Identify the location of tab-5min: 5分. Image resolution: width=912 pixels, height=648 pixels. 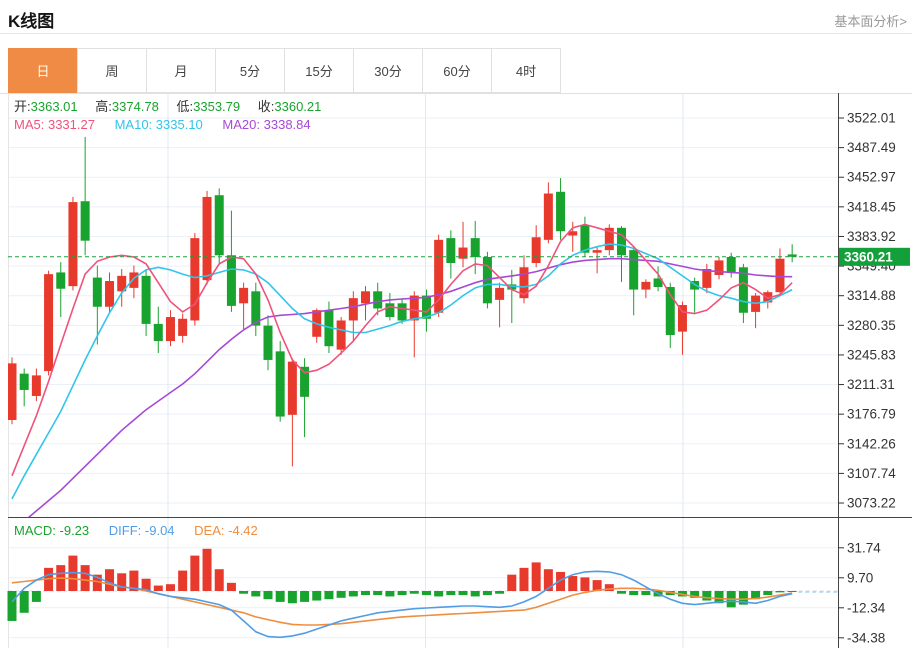
(250, 70).